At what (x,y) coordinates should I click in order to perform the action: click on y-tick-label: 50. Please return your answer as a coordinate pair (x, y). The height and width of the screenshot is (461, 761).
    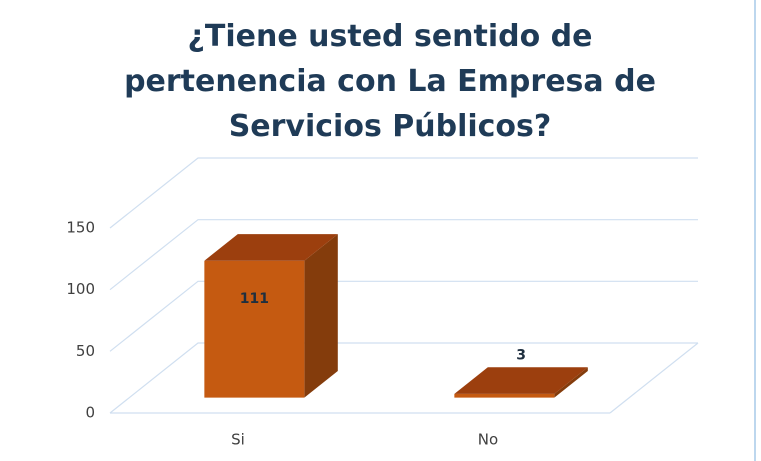
    Looking at the image, I should click on (85, 351).